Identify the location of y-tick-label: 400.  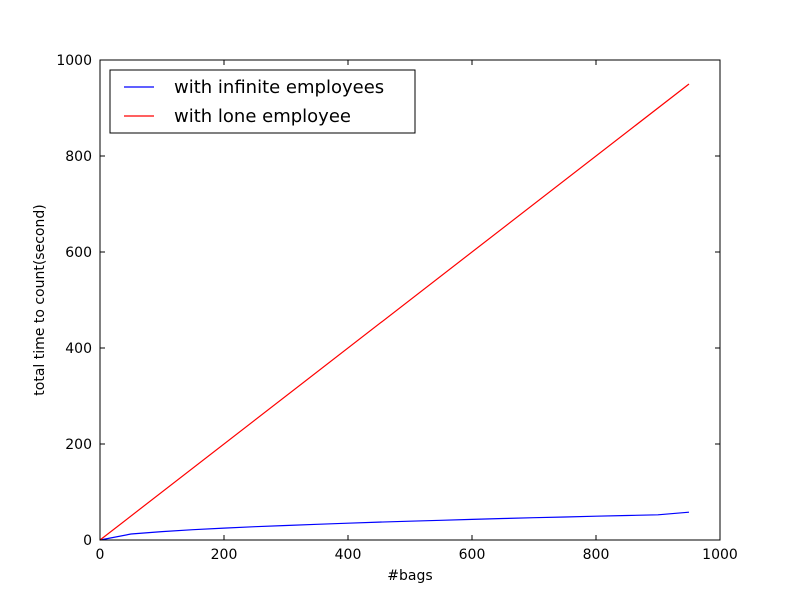
(78, 349).